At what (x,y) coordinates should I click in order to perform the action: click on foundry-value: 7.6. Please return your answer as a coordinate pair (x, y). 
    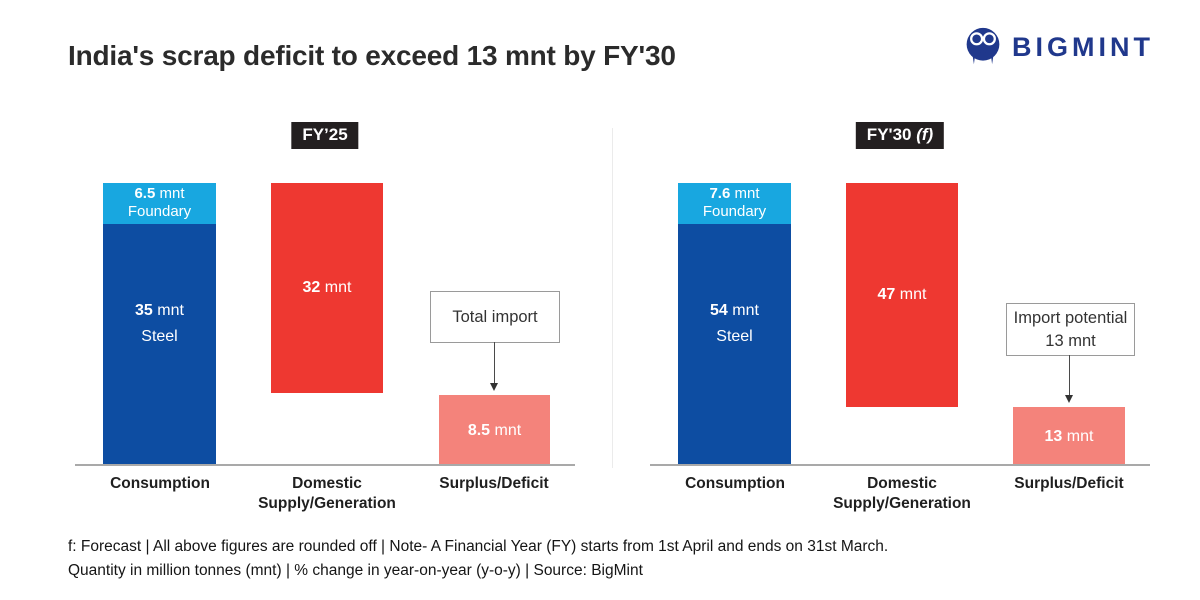
    Looking at the image, I should click on (720, 193).